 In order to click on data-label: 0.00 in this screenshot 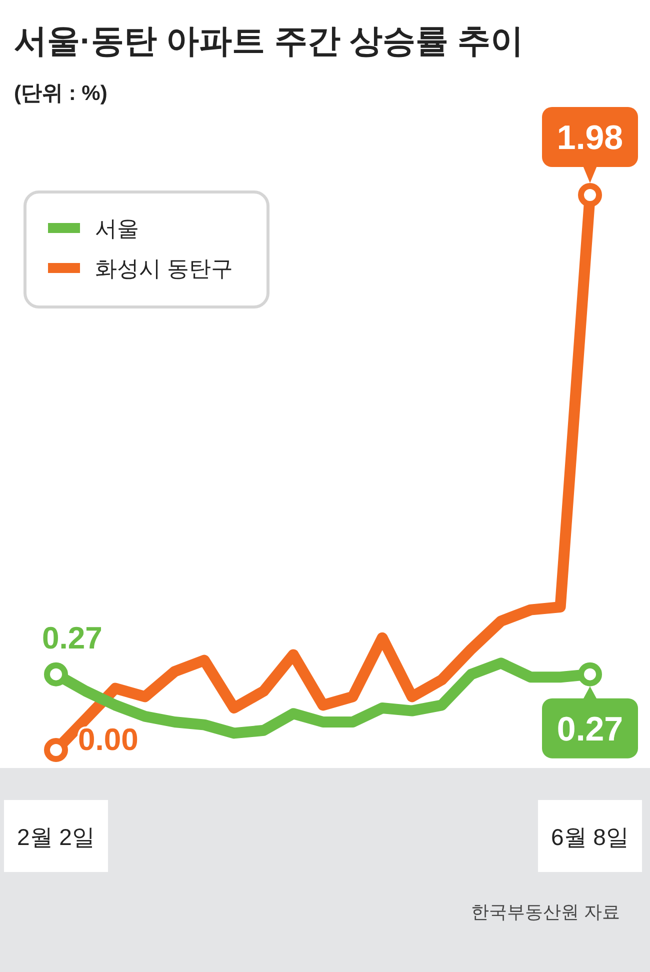, I will do `click(108, 739)`.